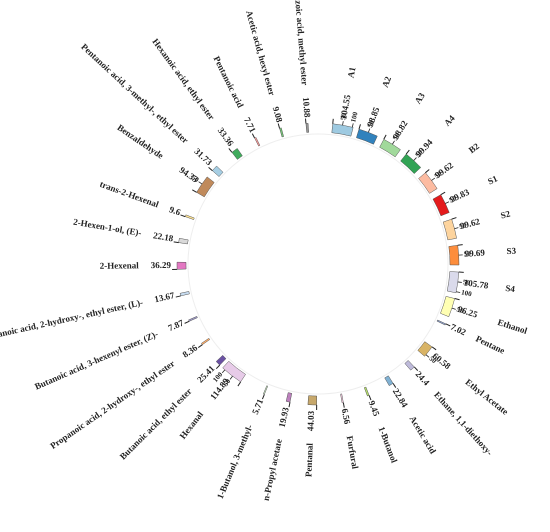  Describe the element at coordinates (345, 106) in the screenshot. I see `value-label: 104.55` at that location.